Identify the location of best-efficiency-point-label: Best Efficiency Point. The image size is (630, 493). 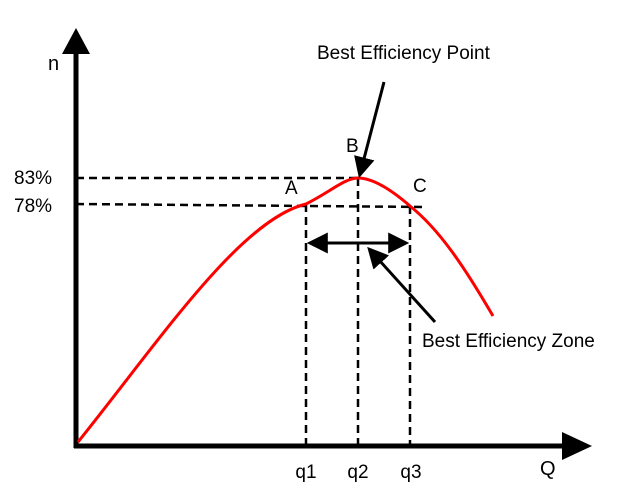
(404, 53).